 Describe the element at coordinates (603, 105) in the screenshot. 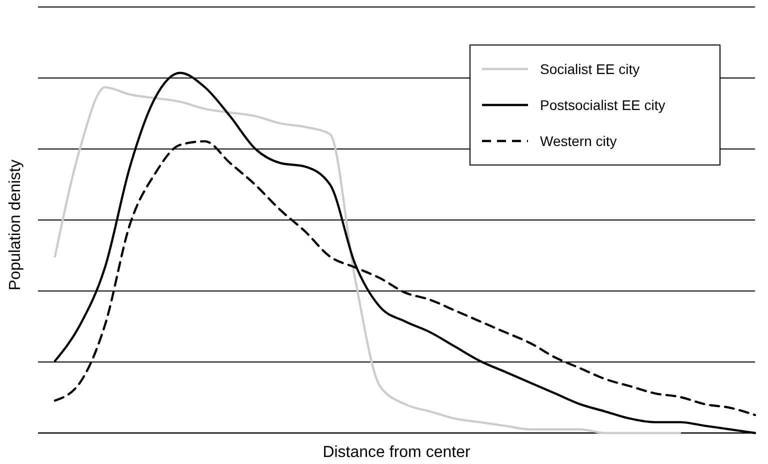

I see `legend-label: Postsocialist EE city` at that location.